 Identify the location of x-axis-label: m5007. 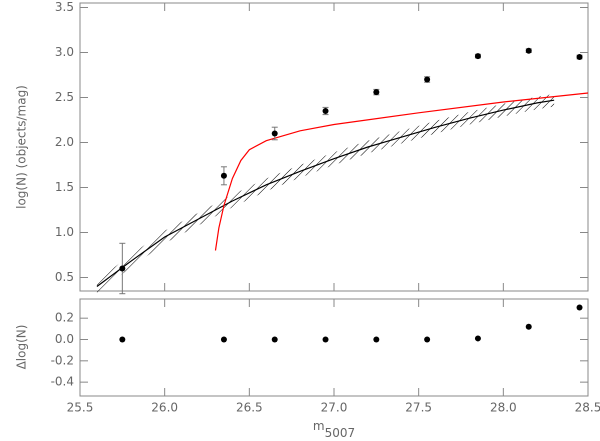
(334, 429).